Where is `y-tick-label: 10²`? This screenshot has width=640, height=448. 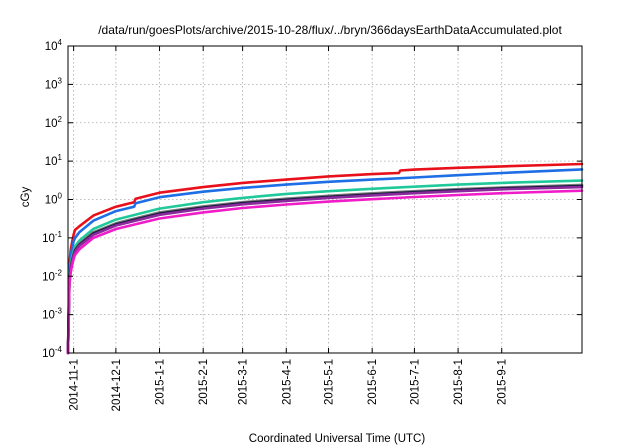 y-tick-label: 10² is located at coordinates (54, 122).